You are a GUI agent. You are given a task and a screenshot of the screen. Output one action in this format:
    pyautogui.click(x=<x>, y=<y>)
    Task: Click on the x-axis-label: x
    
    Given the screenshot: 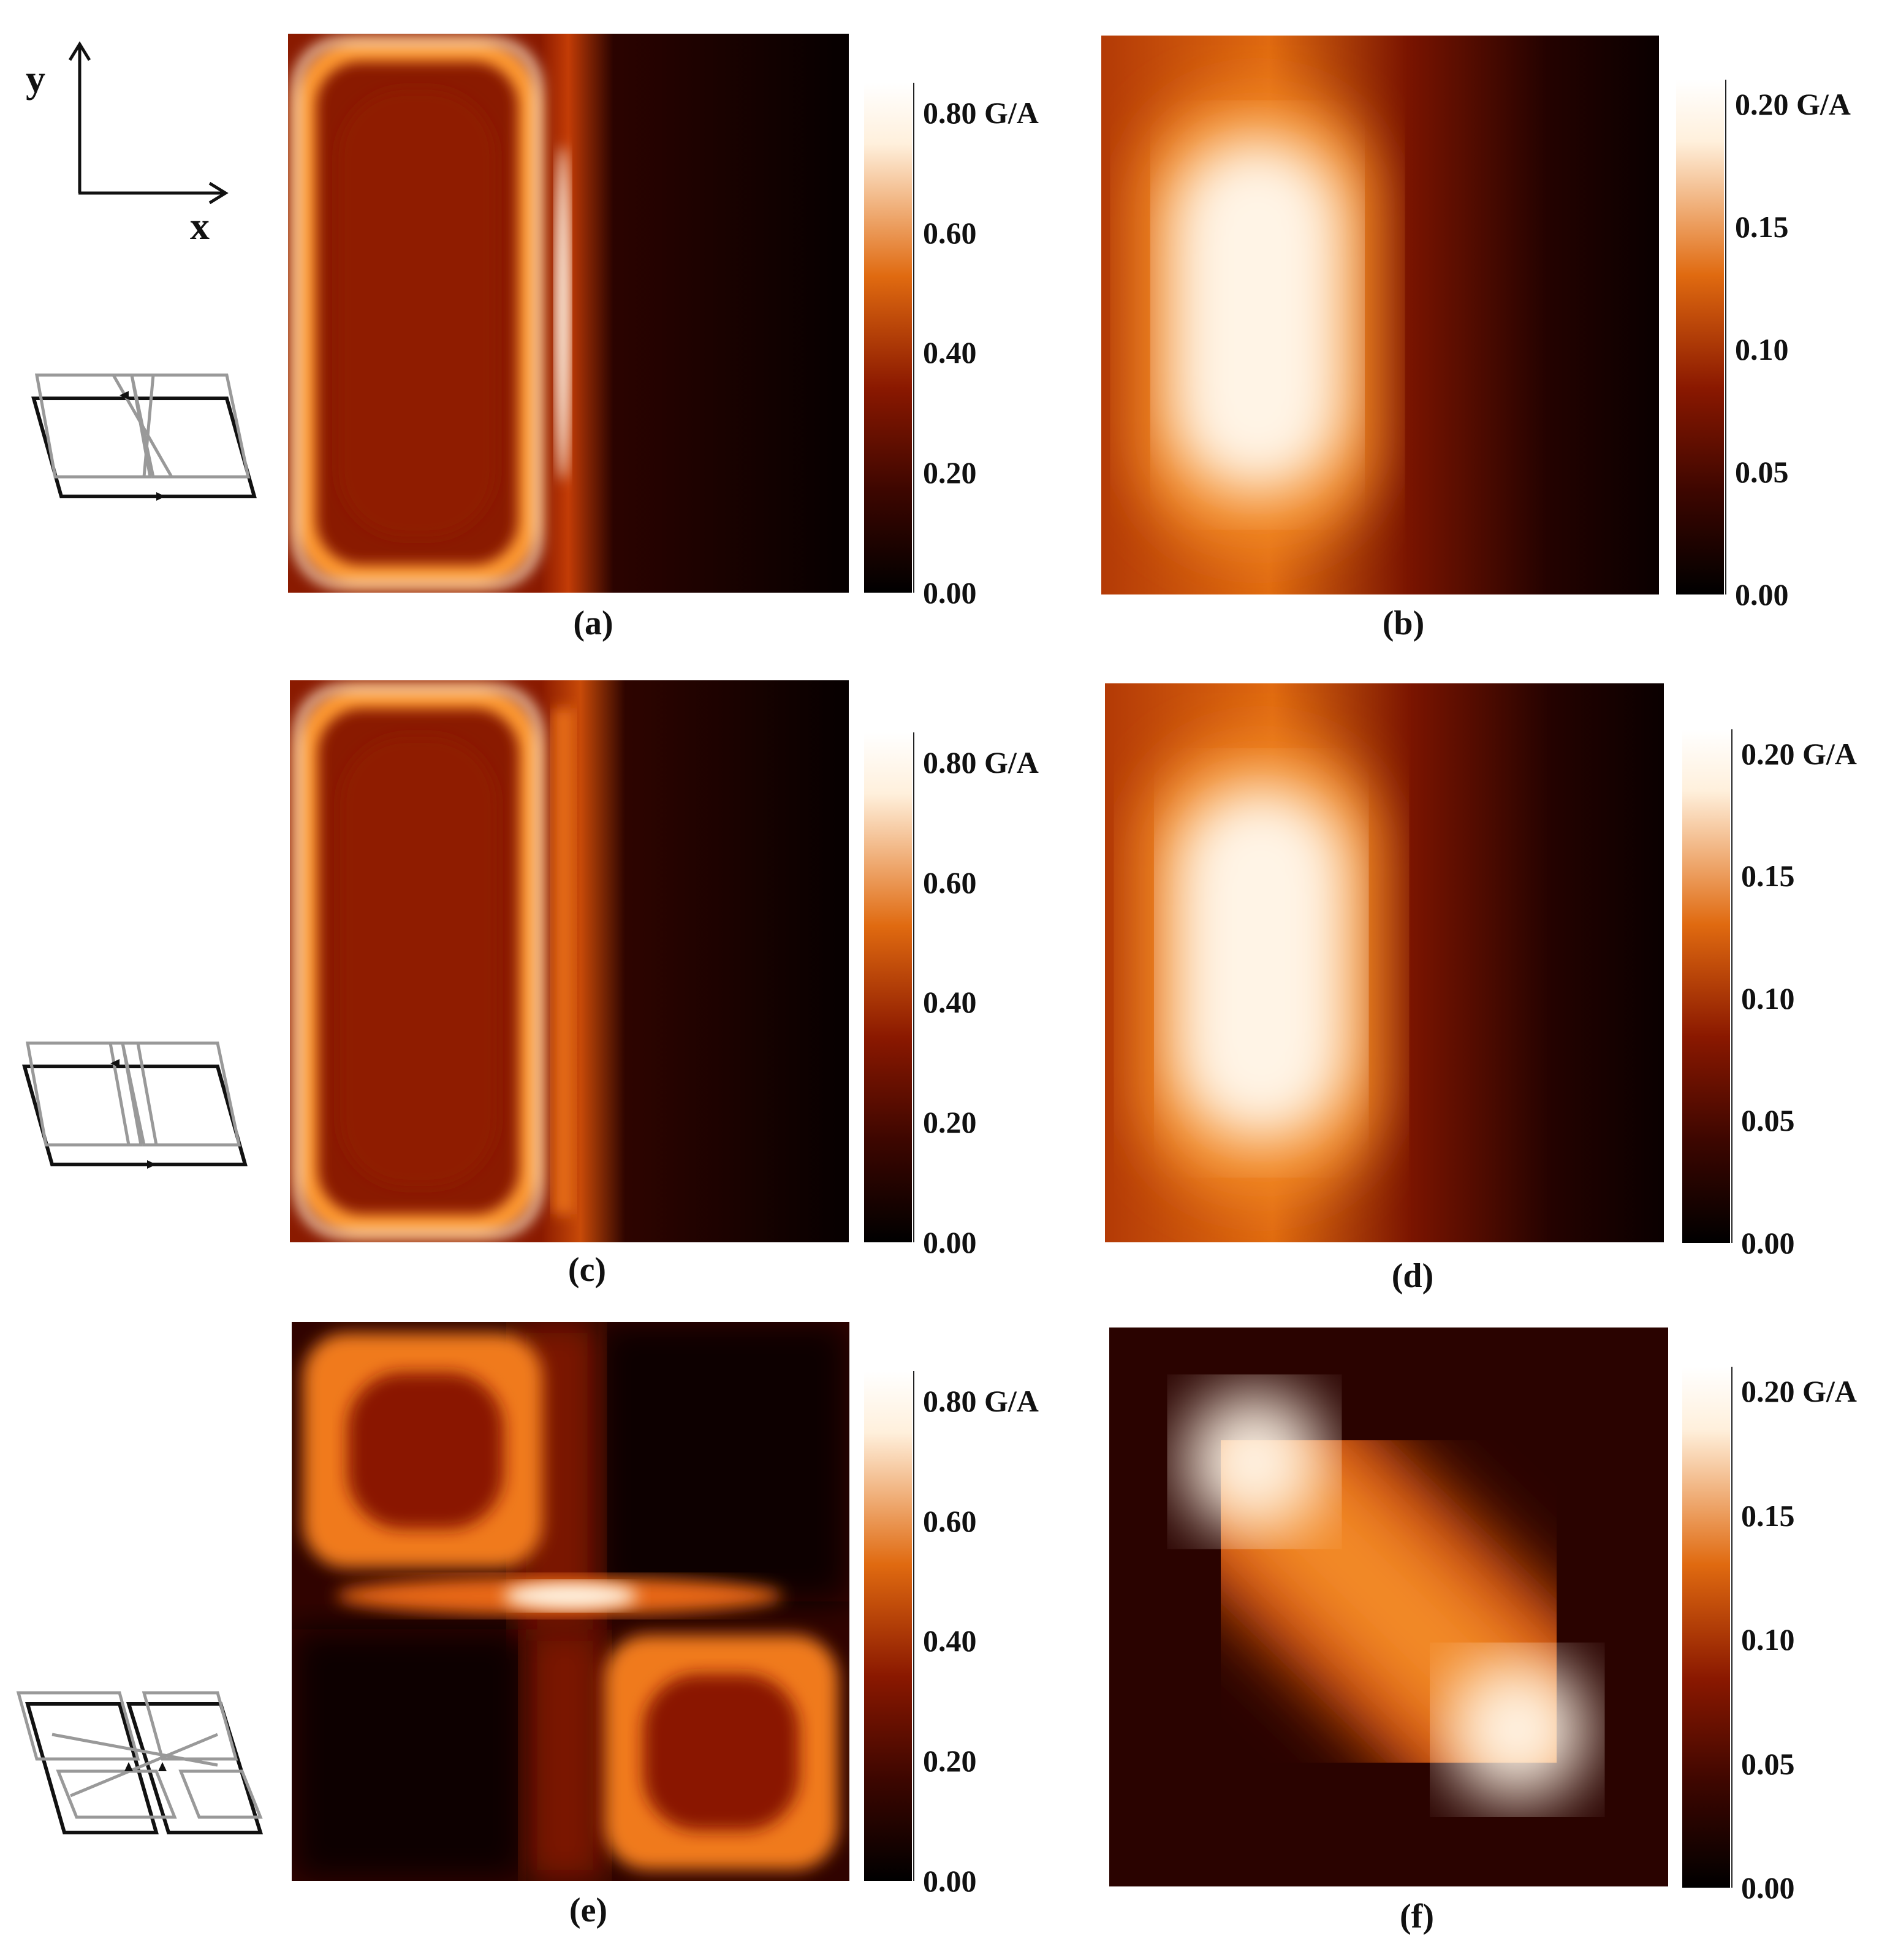 What is the action you would take?
    pyautogui.click(x=200, y=226)
    